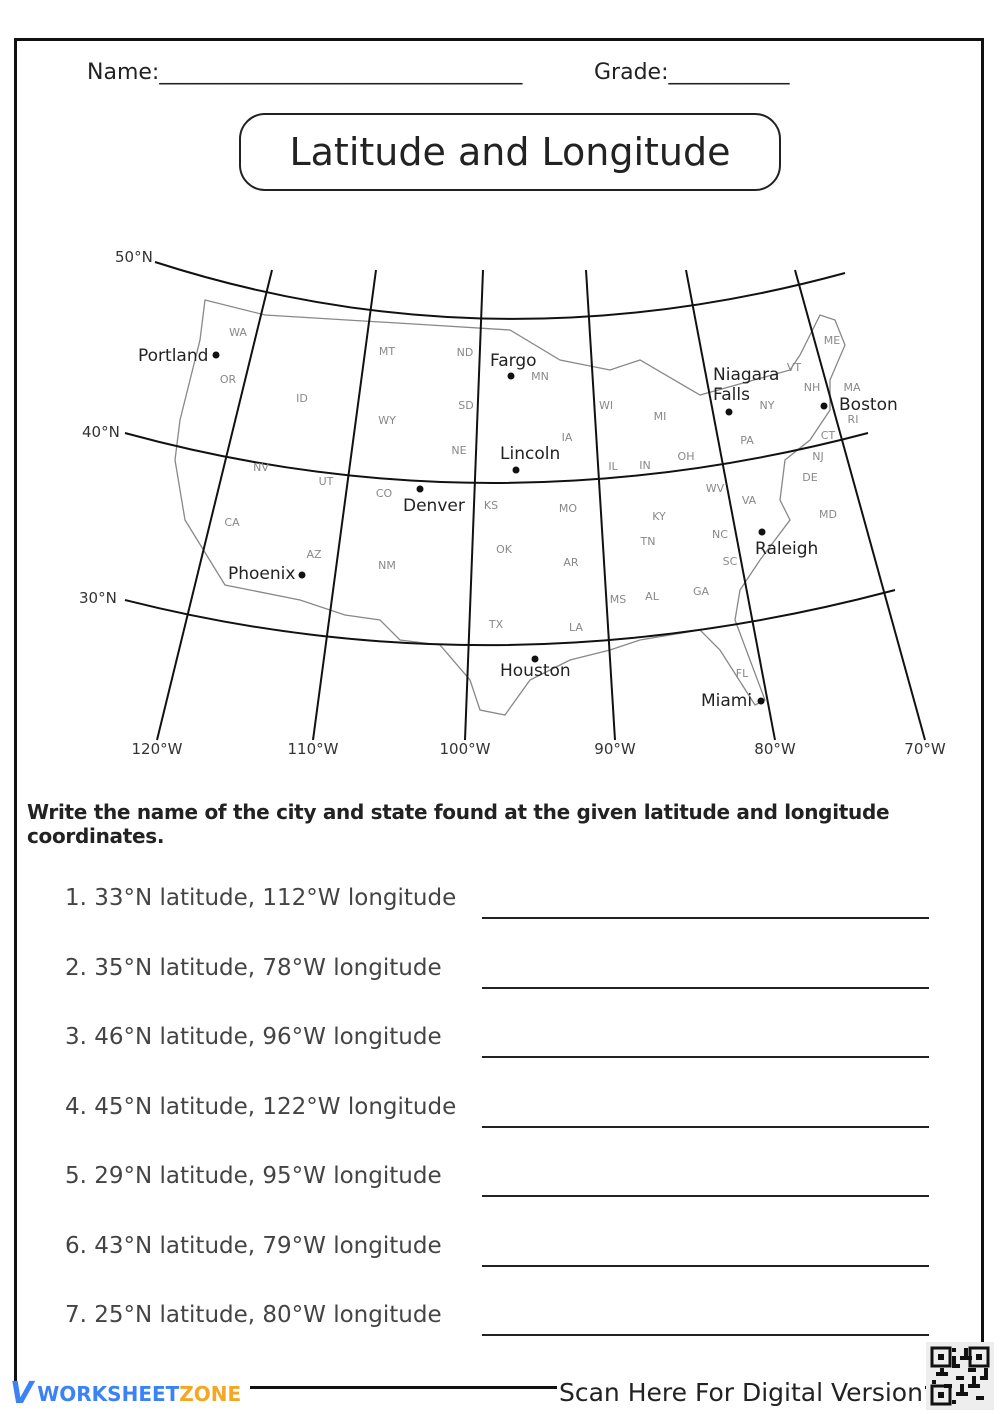 The height and width of the screenshot is (1414, 1000). I want to click on logo-icon: V, so click(22, 1393).